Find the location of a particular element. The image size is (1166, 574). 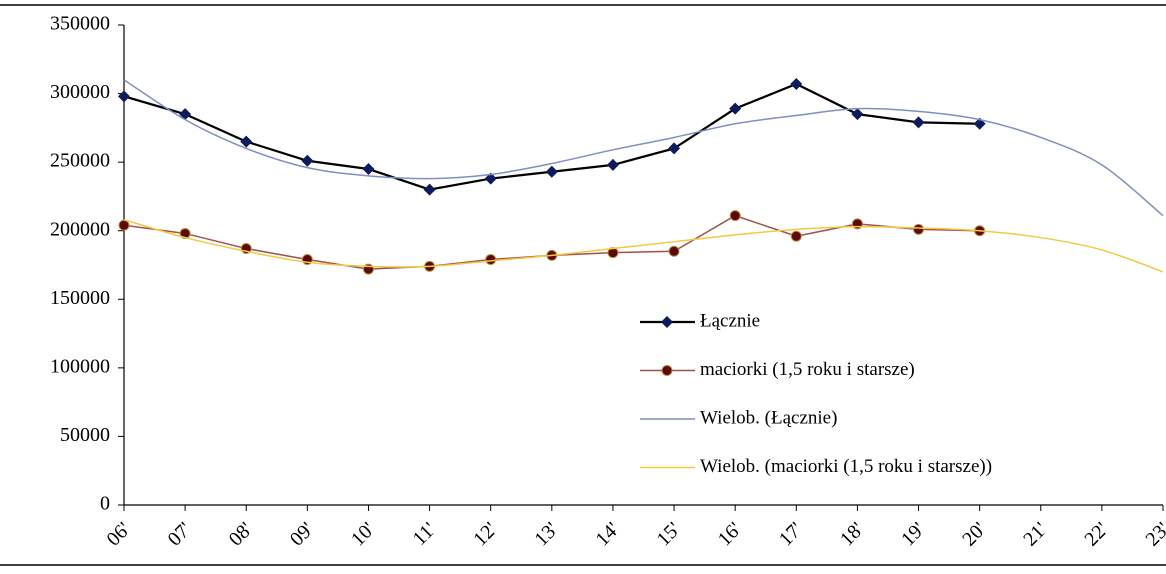

y-tick-label: 200000 is located at coordinates (80, 229).